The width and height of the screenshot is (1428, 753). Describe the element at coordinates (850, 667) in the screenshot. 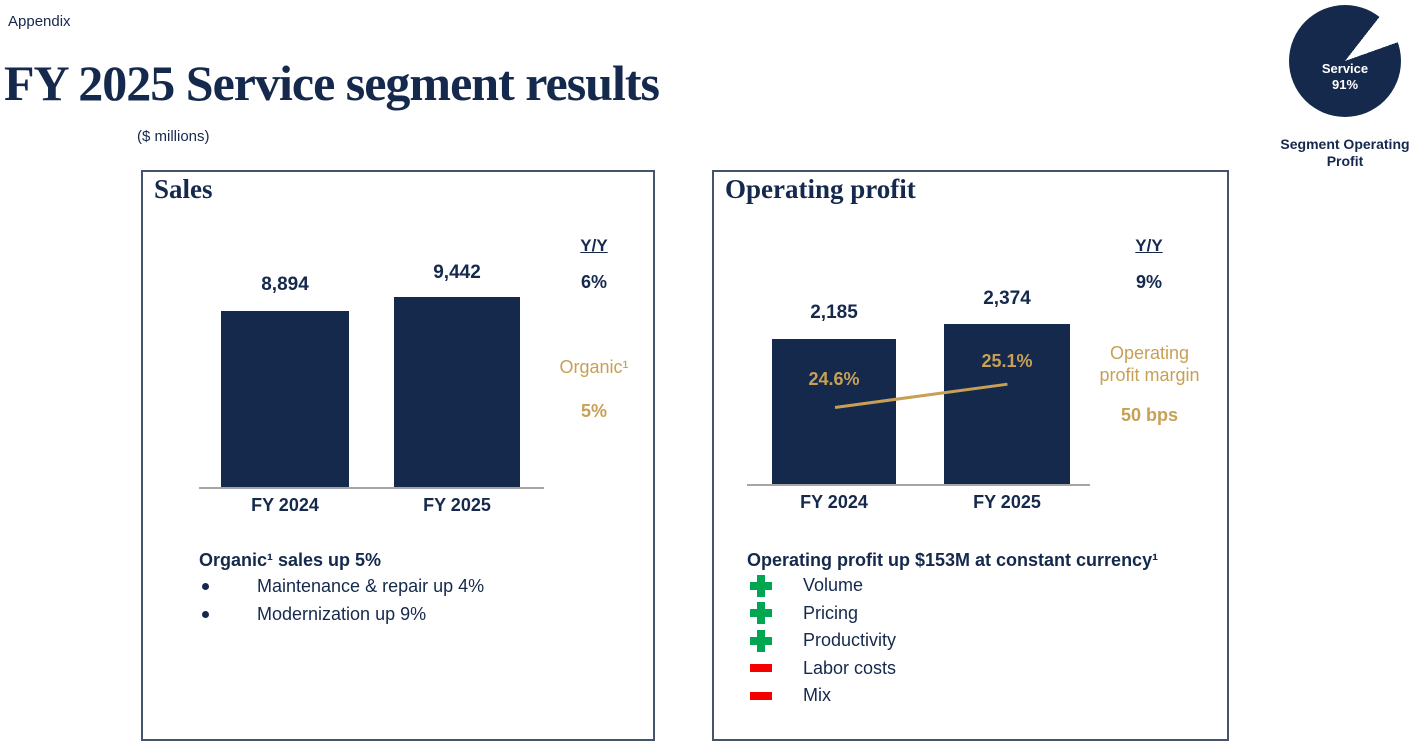

I see `driver-label: Labor costs` at that location.